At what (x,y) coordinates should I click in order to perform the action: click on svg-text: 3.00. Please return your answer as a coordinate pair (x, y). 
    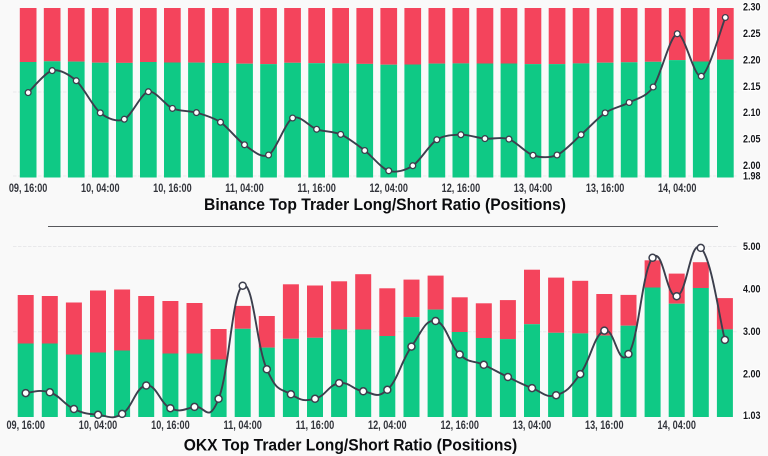
    Looking at the image, I should click on (752, 332).